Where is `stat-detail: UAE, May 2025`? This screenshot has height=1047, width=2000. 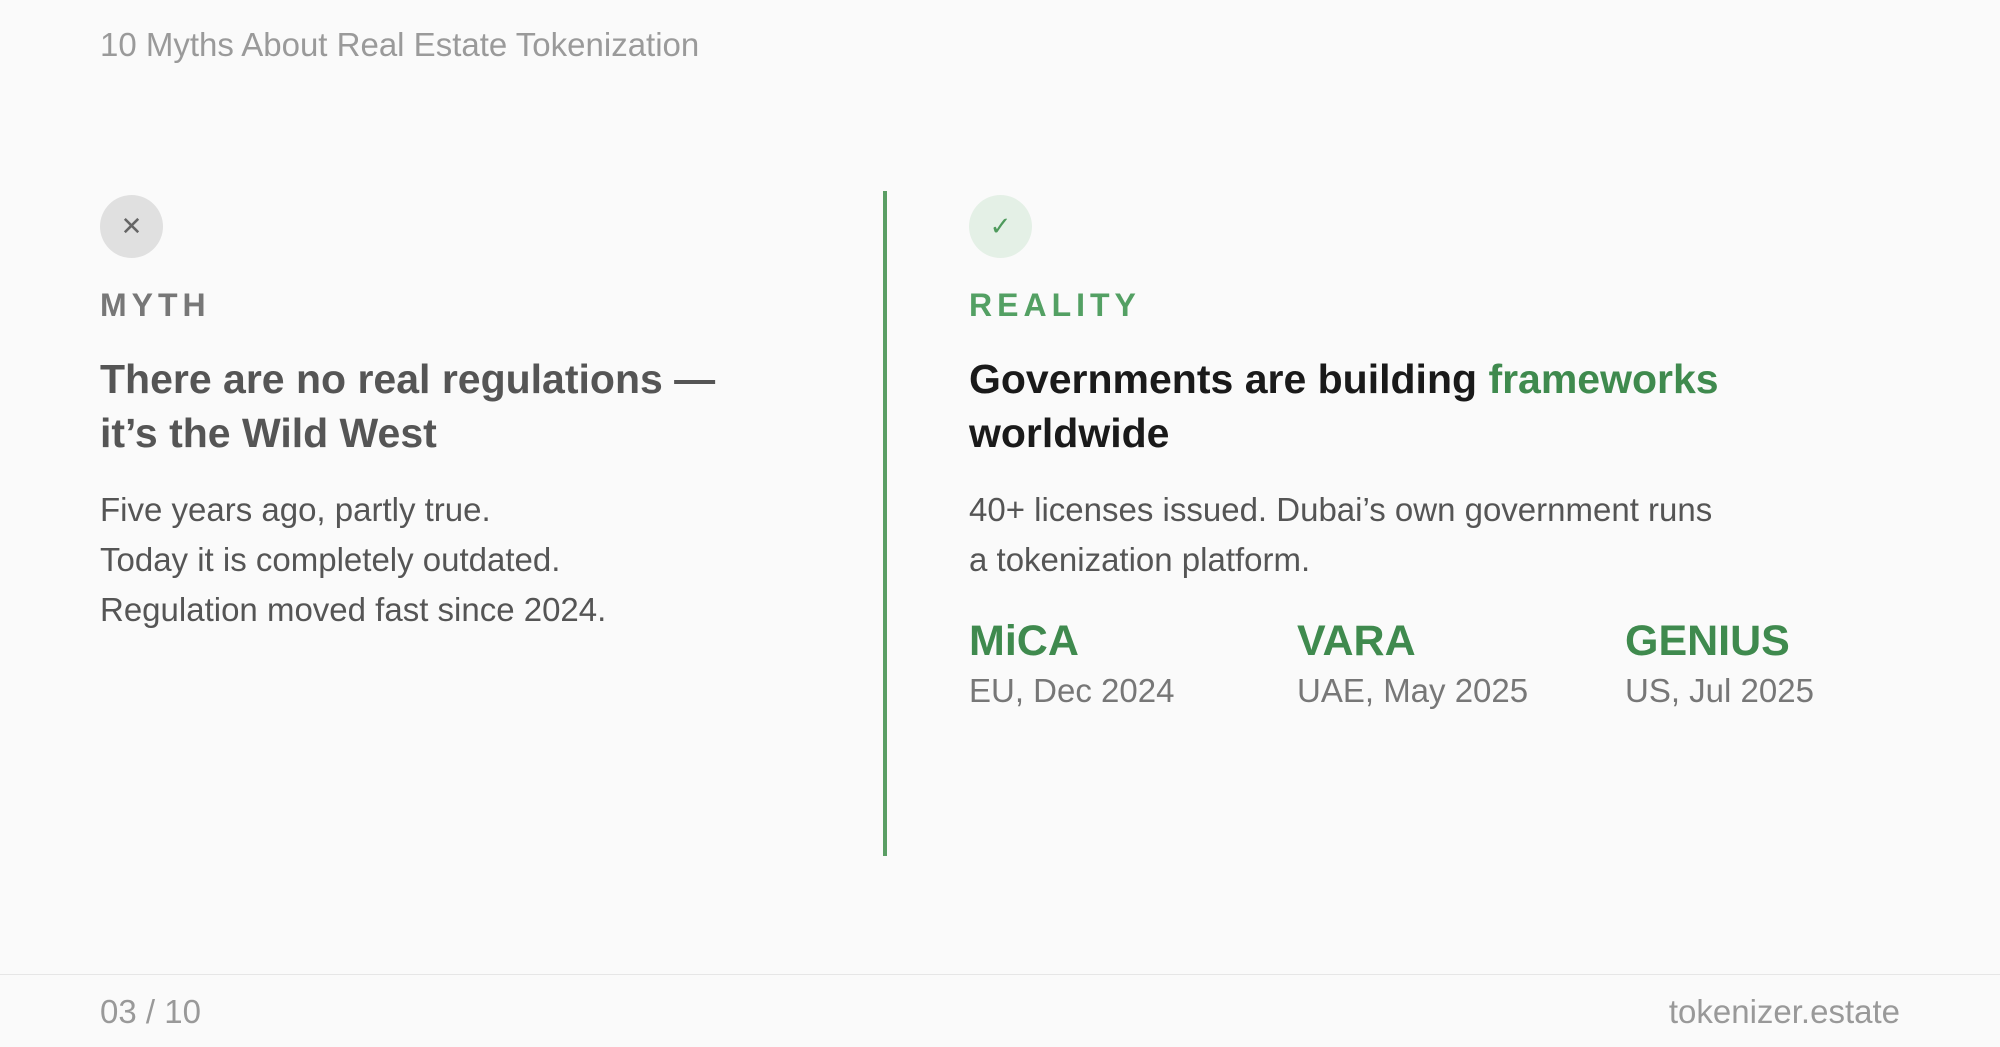 stat-detail: UAE, May 2025 is located at coordinates (1413, 690).